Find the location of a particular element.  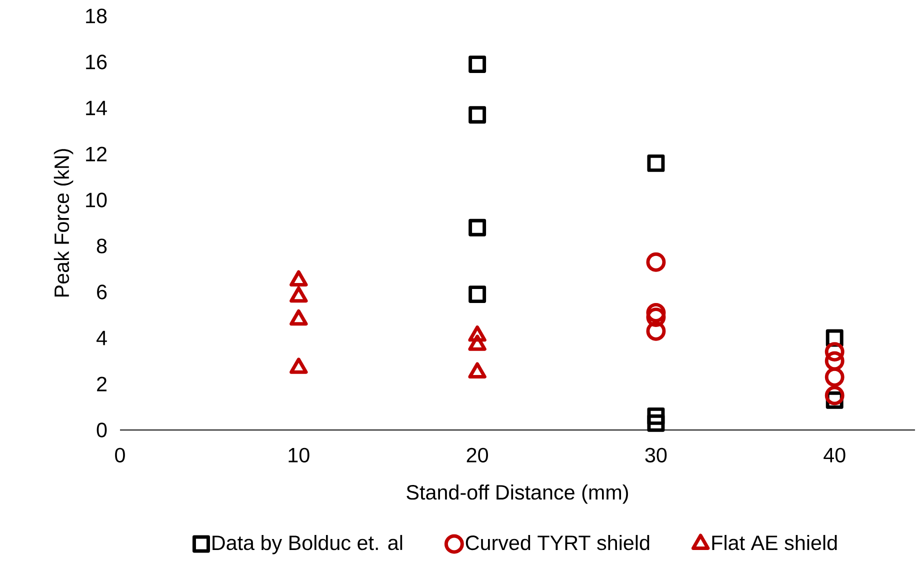

y-tick-label: 2 is located at coordinates (101, 384).